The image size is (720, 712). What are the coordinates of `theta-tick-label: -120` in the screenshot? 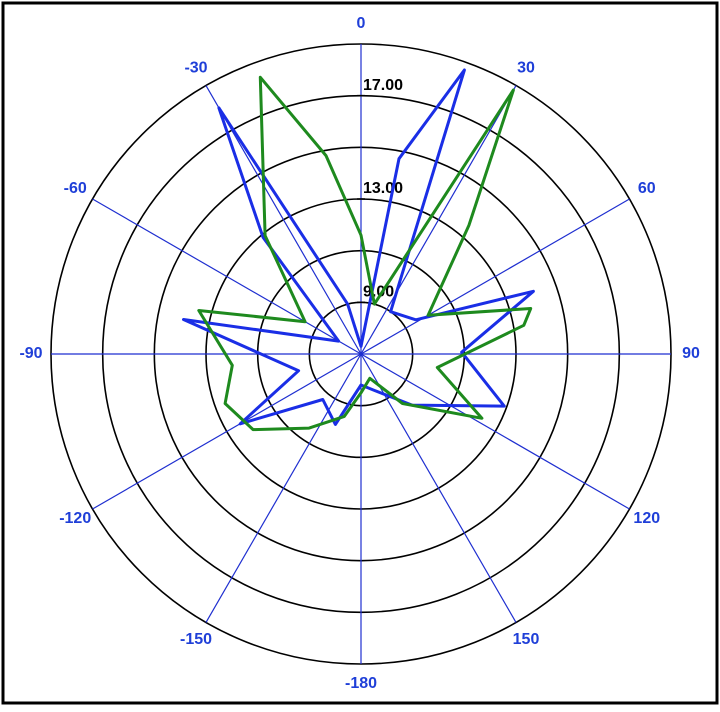 It's located at (75, 518).